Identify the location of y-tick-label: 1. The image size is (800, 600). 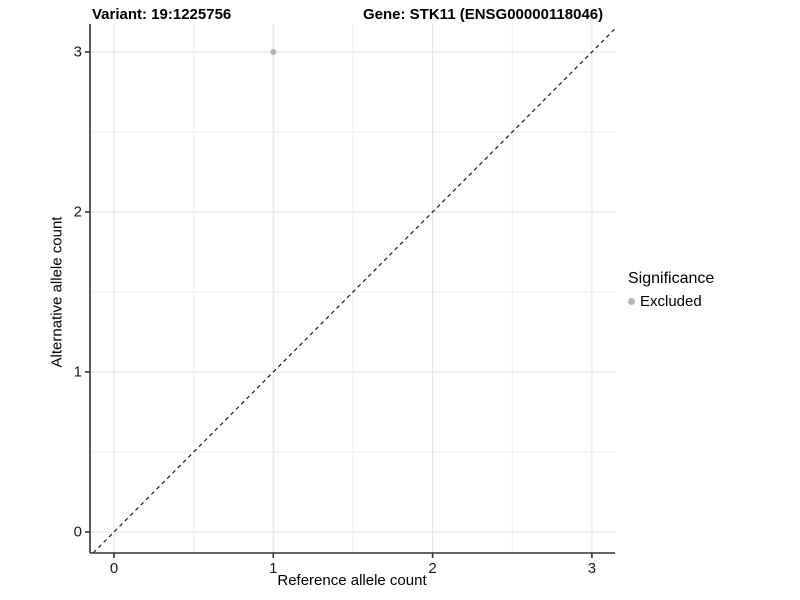
(77, 372).